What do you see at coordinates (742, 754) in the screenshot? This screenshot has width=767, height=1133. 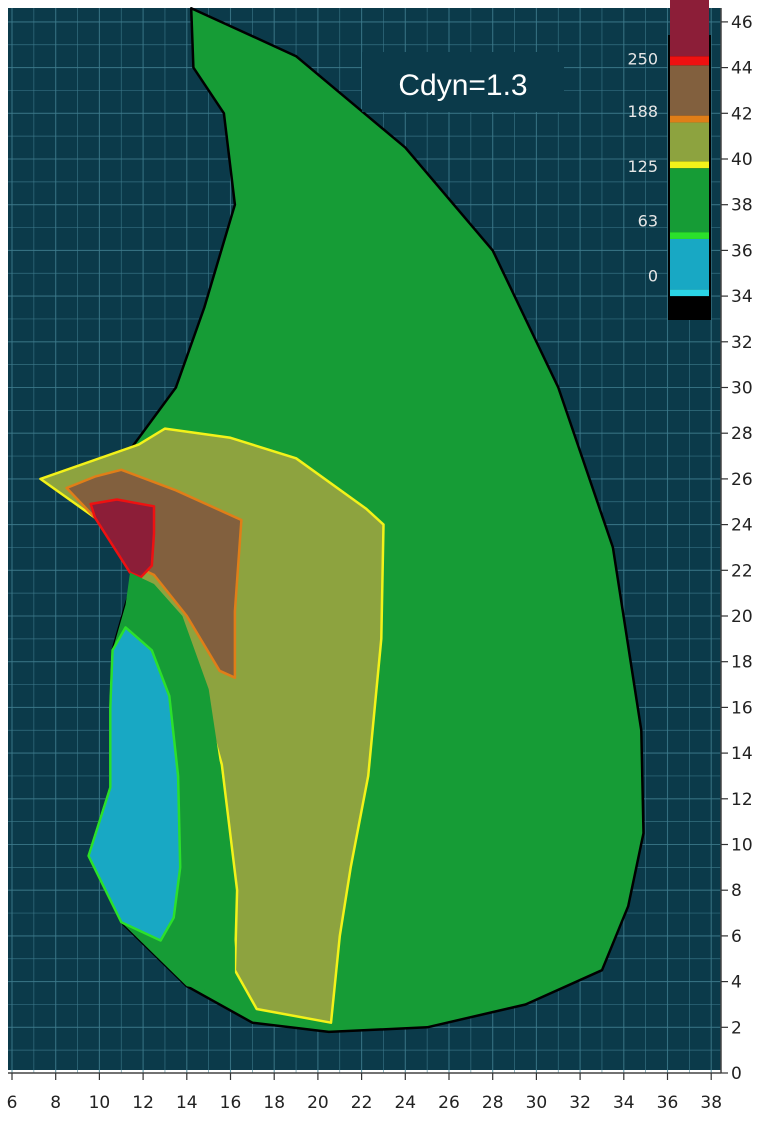 I see `y-tick-label: 14` at bounding box center [742, 754].